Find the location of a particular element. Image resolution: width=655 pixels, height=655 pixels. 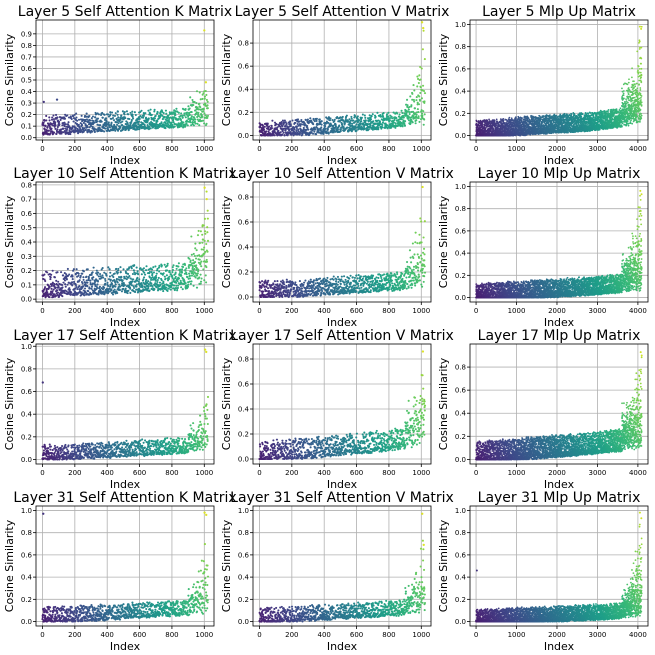

y-tick-label: 0.1 is located at coordinates (26, 127).